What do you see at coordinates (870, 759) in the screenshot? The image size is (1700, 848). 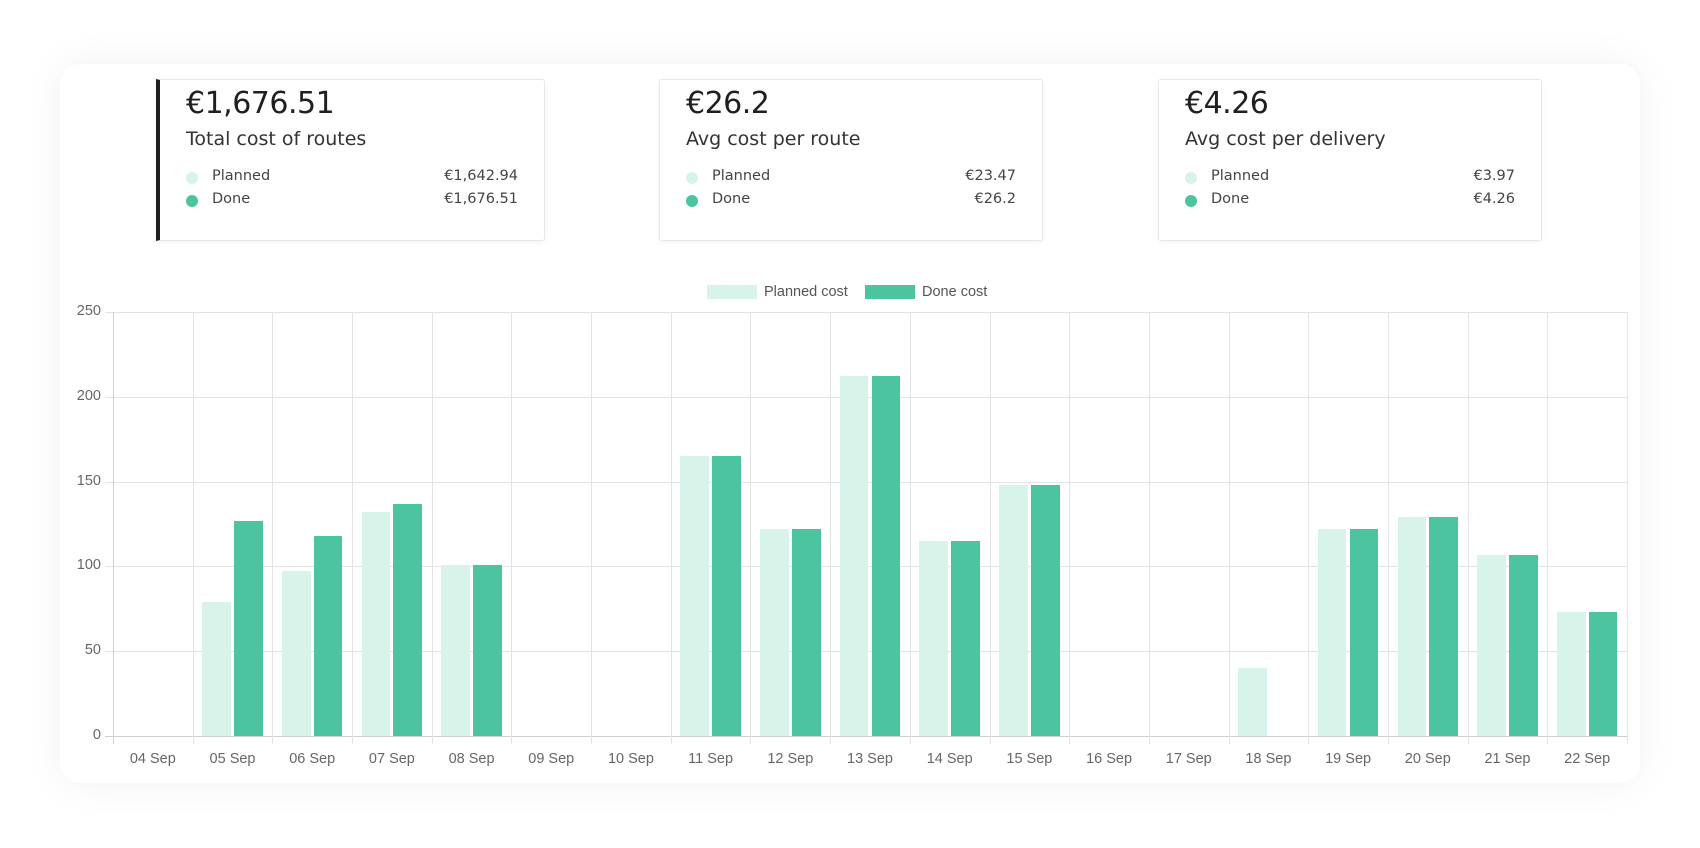 I see `x-tick-label: 13 Sep` at bounding box center [870, 759].